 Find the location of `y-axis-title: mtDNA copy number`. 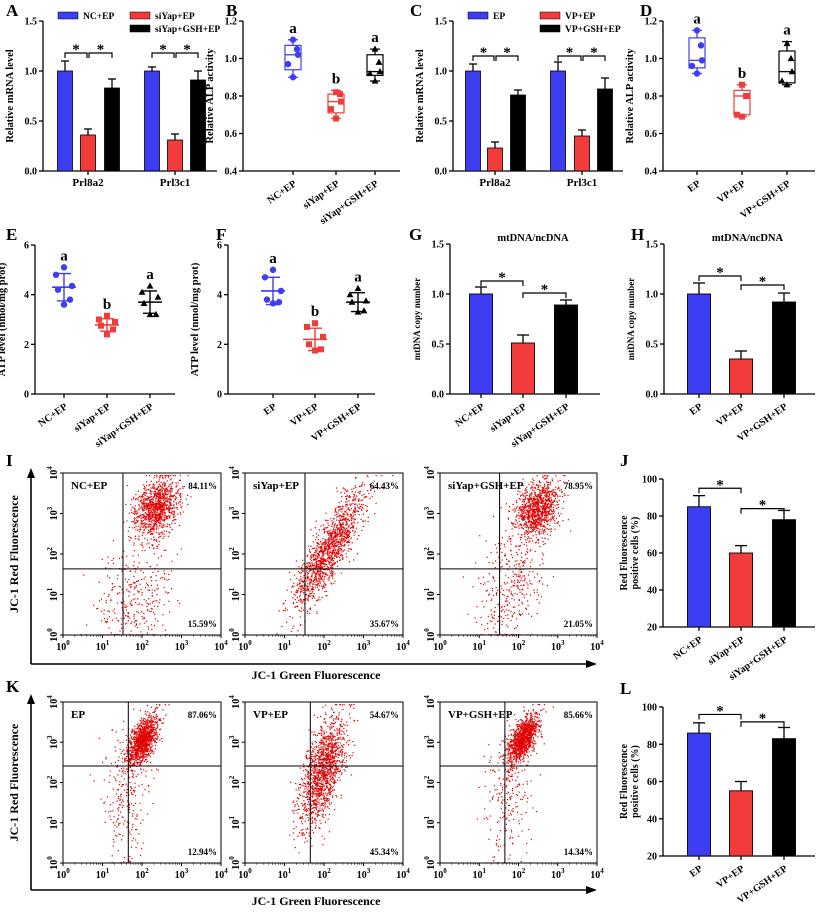

y-axis-title: mtDNA copy number is located at coordinates (417, 319).